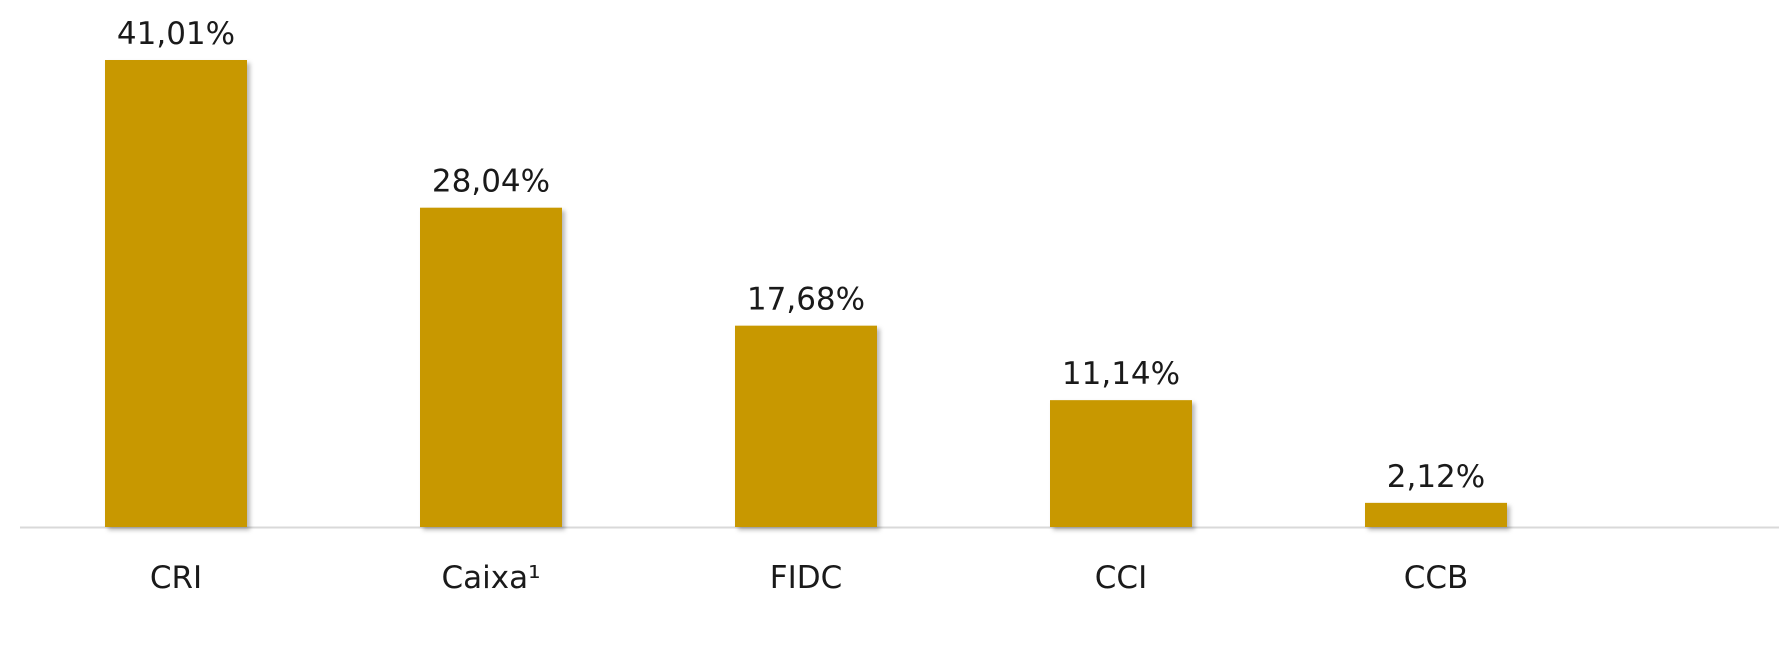 The height and width of the screenshot is (669, 1779). I want to click on value-label-4: 2,12%, so click(1436, 477).